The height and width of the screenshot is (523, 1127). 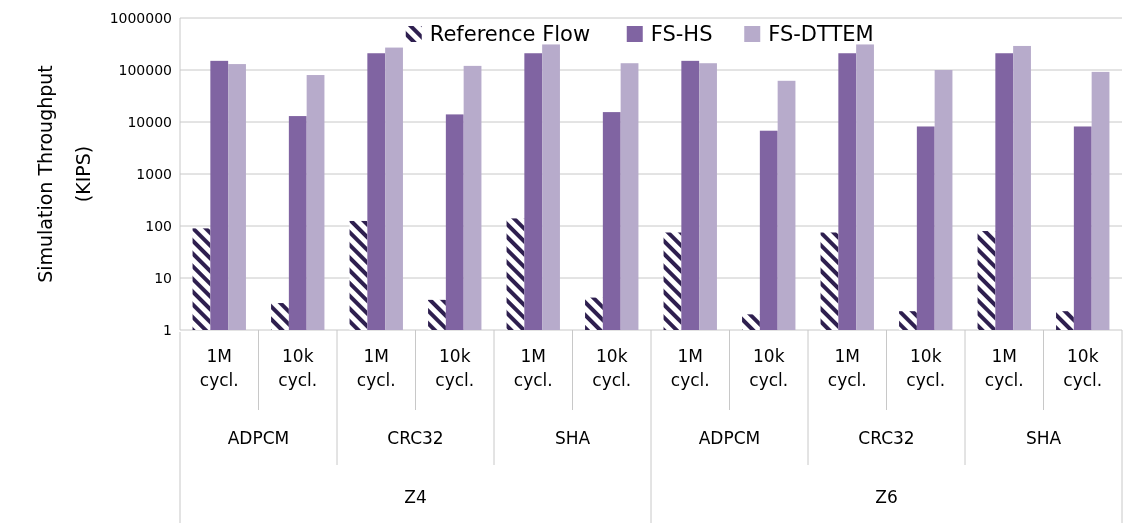 I want to click on text: Z4, so click(x=415, y=497).